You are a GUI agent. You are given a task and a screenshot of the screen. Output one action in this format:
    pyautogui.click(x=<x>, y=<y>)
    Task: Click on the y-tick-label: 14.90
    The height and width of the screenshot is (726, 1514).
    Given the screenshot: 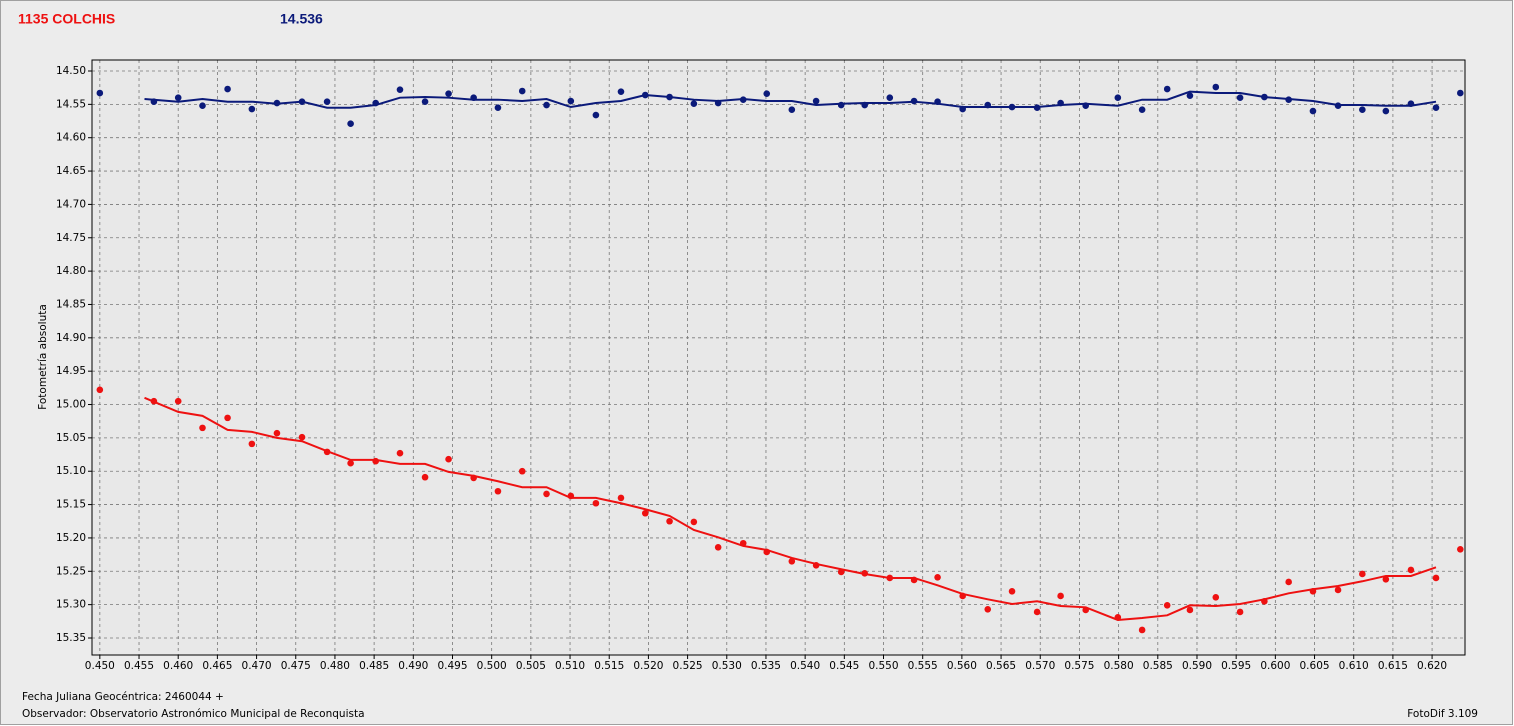 What is the action you would take?
    pyautogui.click(x=71, y=338)
    